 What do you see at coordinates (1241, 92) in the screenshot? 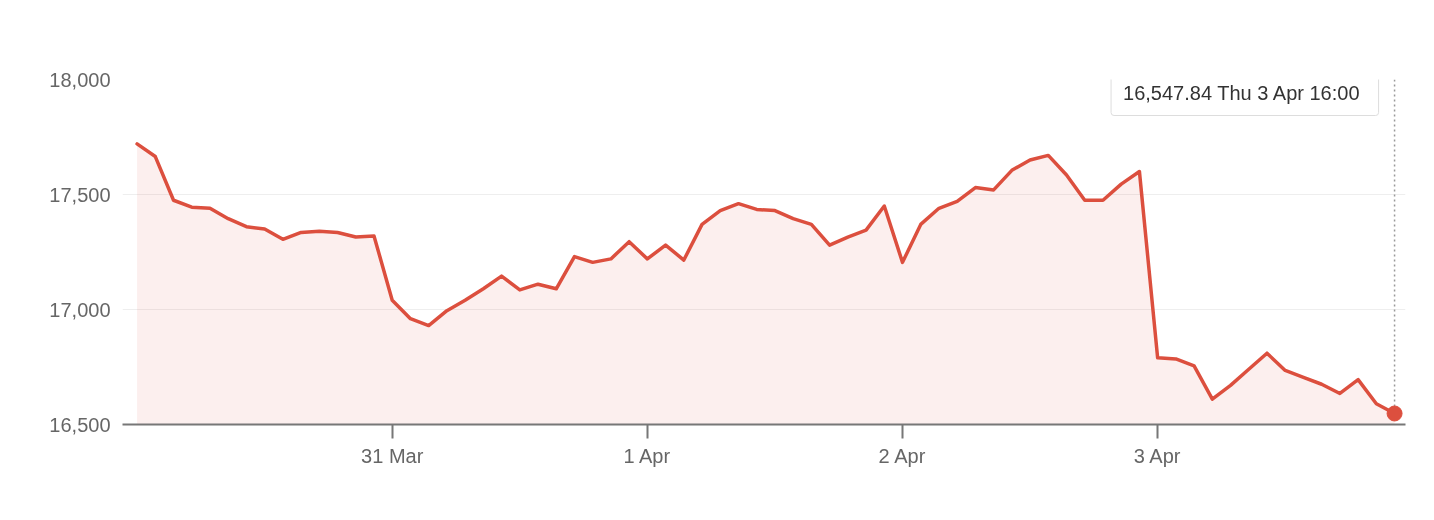
I see `annotation: 16,547.84 Thu 3 Apr 16:00` at bounding box center [1241, 92].